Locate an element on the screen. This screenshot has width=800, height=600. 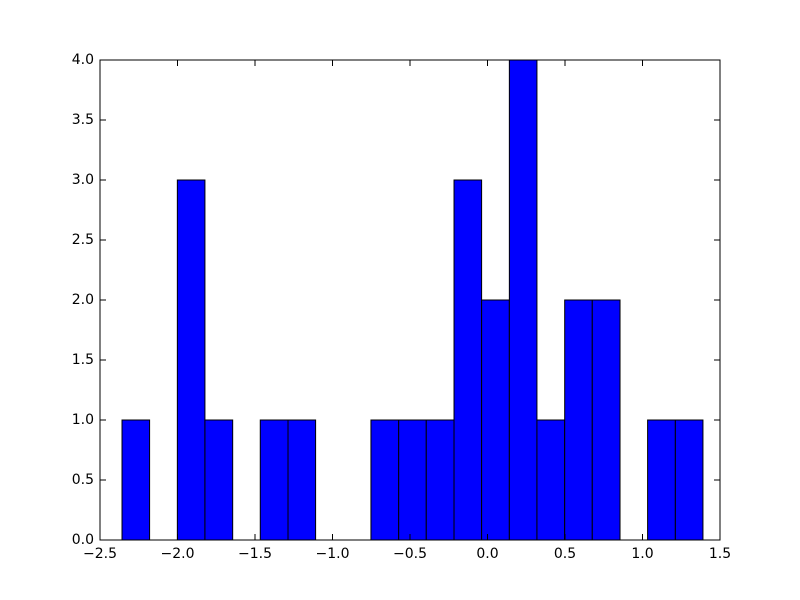
x-tick-label: 1.5 is located at coordinates (720, 554).